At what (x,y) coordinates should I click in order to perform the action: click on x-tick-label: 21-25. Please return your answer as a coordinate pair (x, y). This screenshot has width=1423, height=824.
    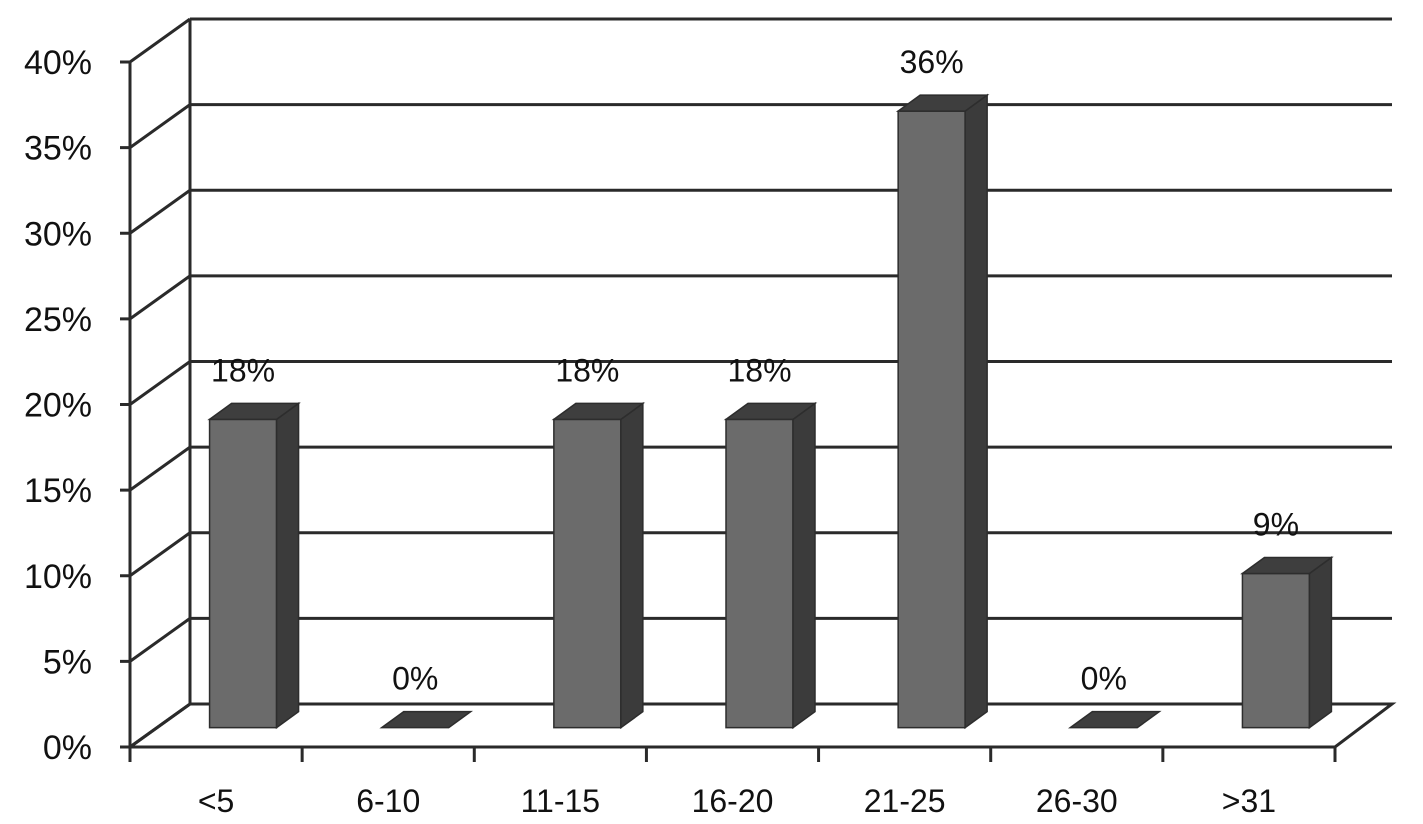
    Looking at the image, I should click on (905, 801).